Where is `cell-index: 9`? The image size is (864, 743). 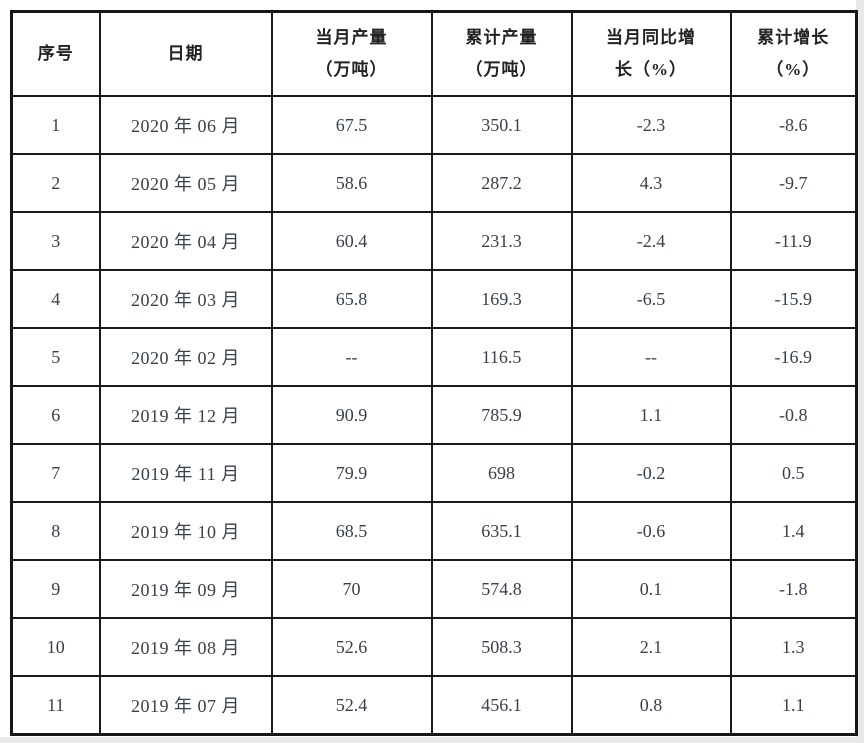
cell-index: 9 is located at coordinates (55, 589).